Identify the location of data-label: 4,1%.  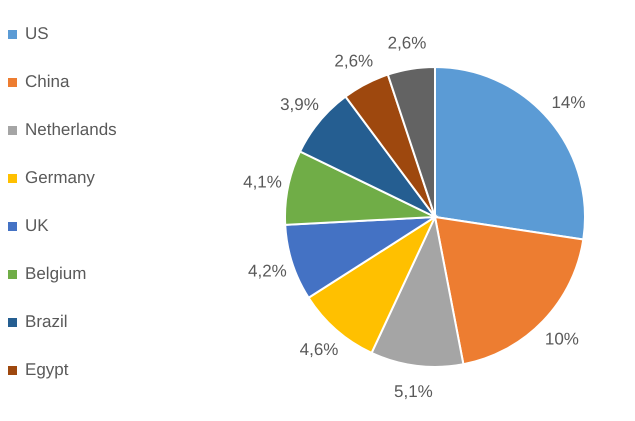
(262, 182).